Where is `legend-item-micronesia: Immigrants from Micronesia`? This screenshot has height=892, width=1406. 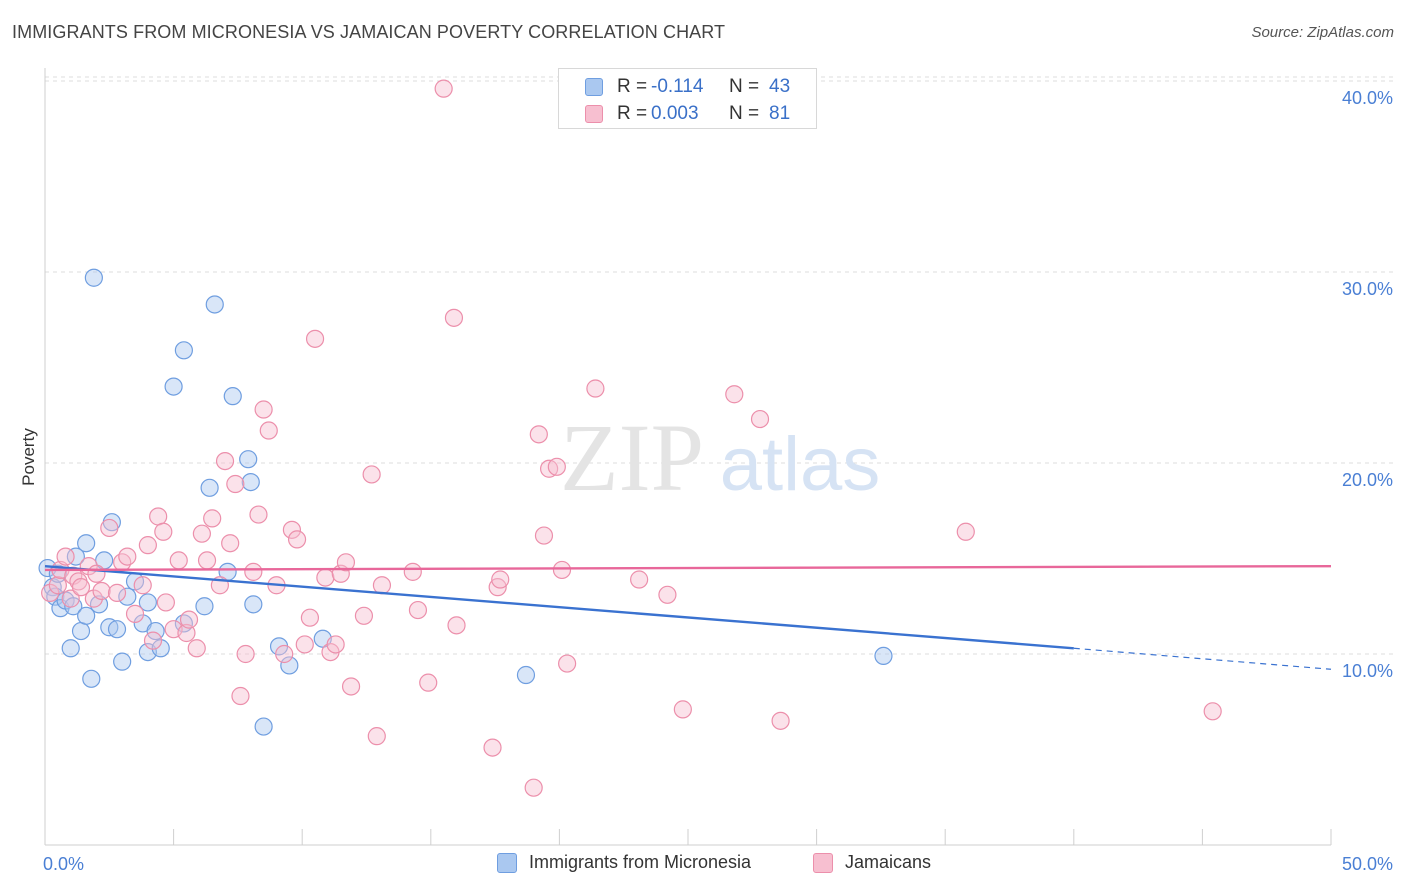
legend-item-micronesia: Immigrants from Micronesia is located at coordinates (624, 862).